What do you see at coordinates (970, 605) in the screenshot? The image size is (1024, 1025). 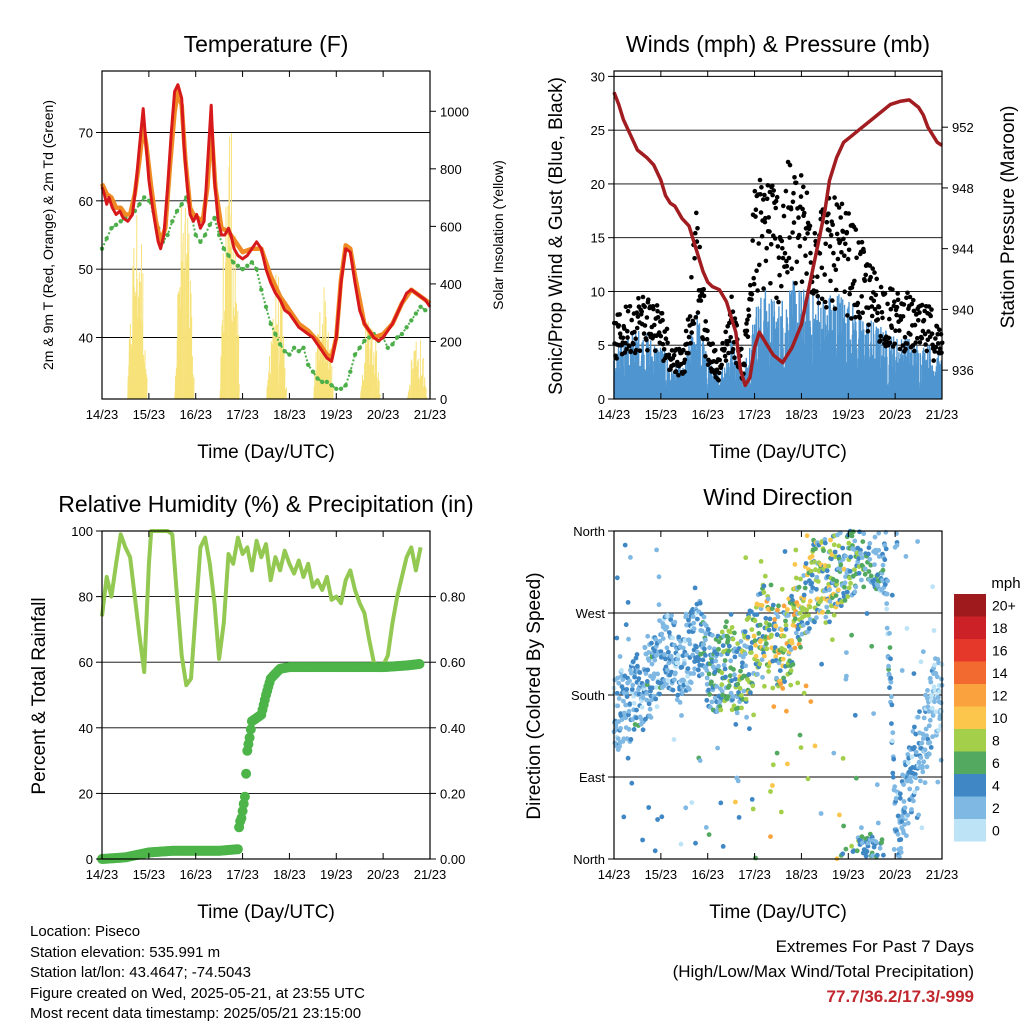 I see `colorbar-swatch` at bounding box center [970, 605].